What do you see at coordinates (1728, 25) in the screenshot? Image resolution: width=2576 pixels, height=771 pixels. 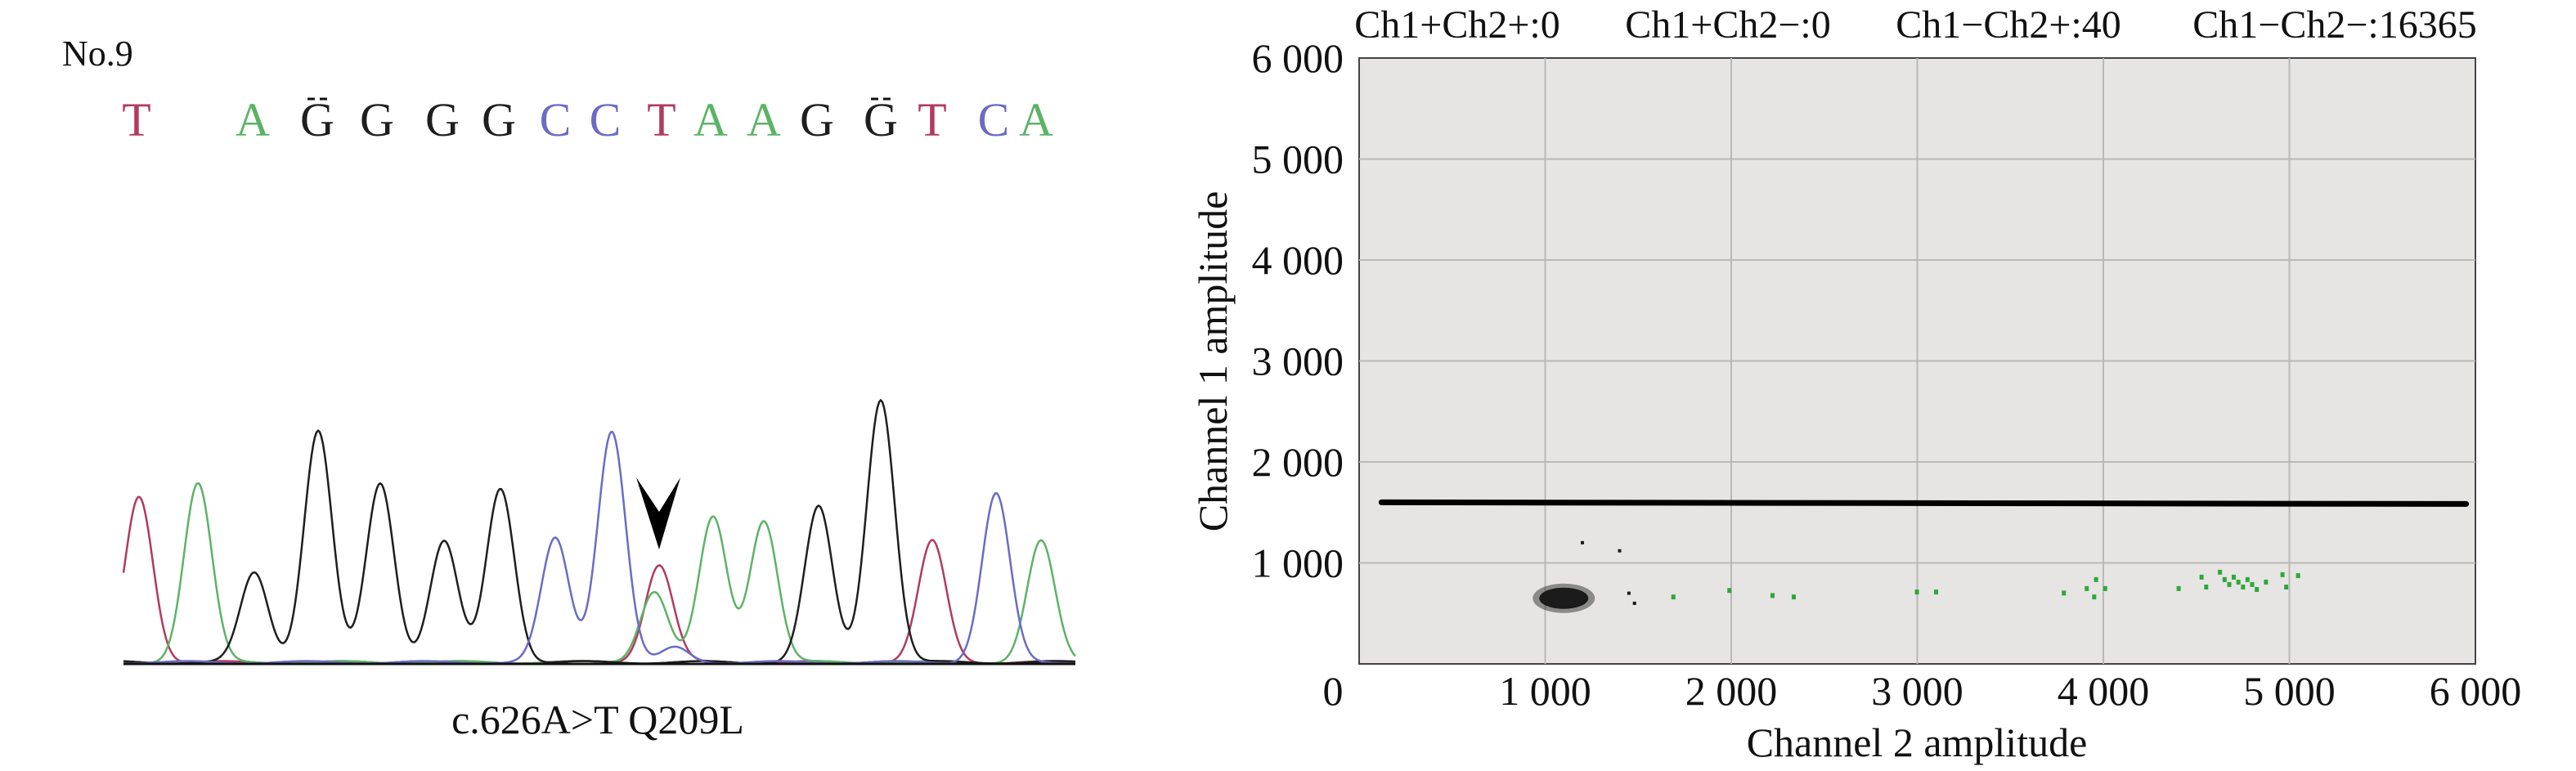 I see `cluster-count-label: Ch1+Ch2−:0` at bounding box center [1728, 25].